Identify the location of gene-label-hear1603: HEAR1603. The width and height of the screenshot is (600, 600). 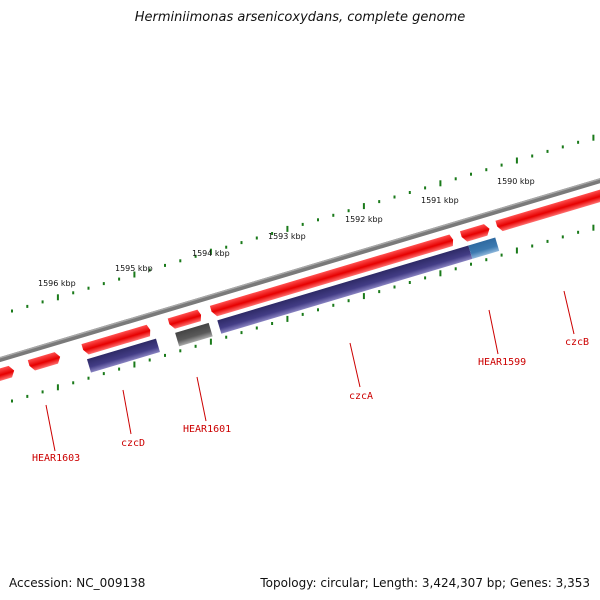
(56, 458).